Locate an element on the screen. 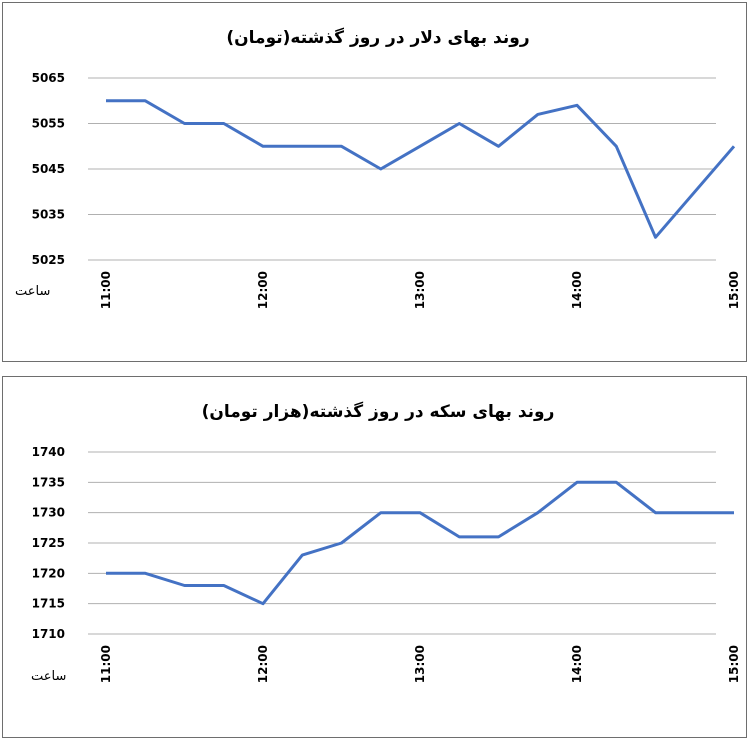 This screenshot has width=750, height=740. coin-y-tick-label: 1730 is located at coordinates (48, 513).